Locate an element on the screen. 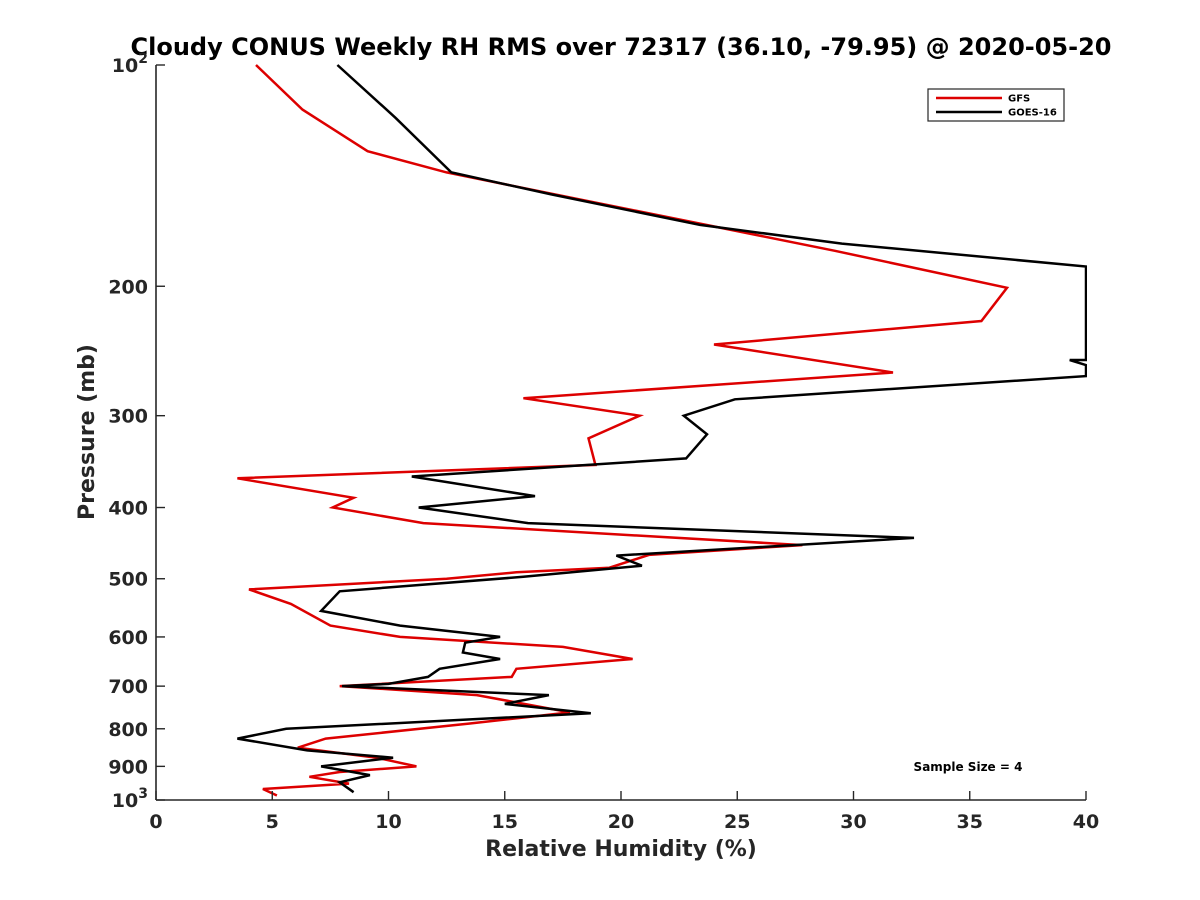  legend-label-goes16: GOES-16 is located at coordinates (1032, 113).